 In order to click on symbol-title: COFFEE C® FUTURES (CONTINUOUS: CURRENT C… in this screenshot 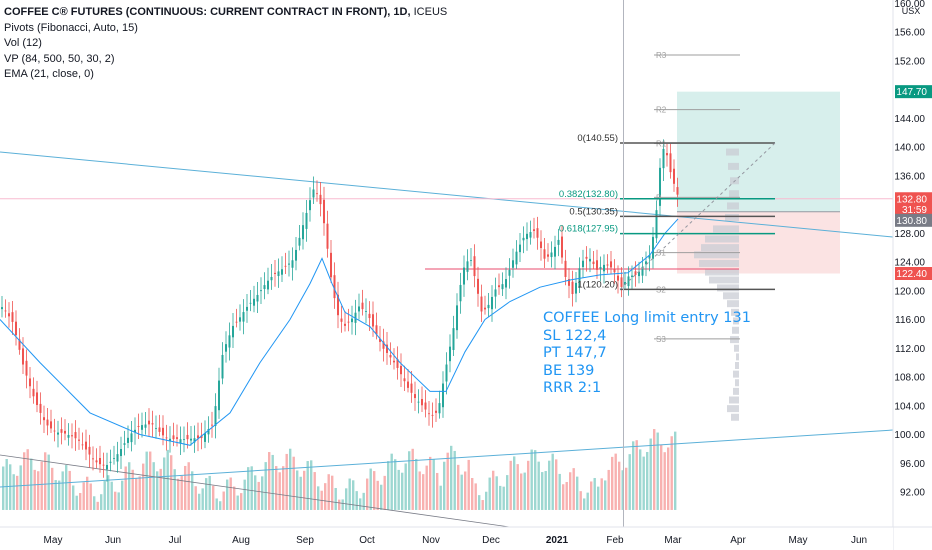, I will do `click(226, 12)`.